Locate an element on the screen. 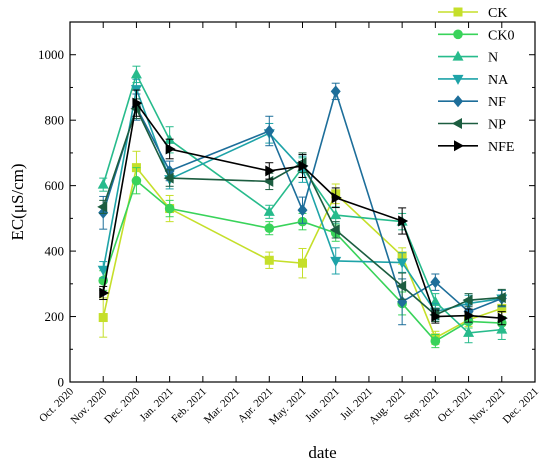 The width and height of the screenshot is (550, 463). legend-marker-n is located at coordinates (458, 55).